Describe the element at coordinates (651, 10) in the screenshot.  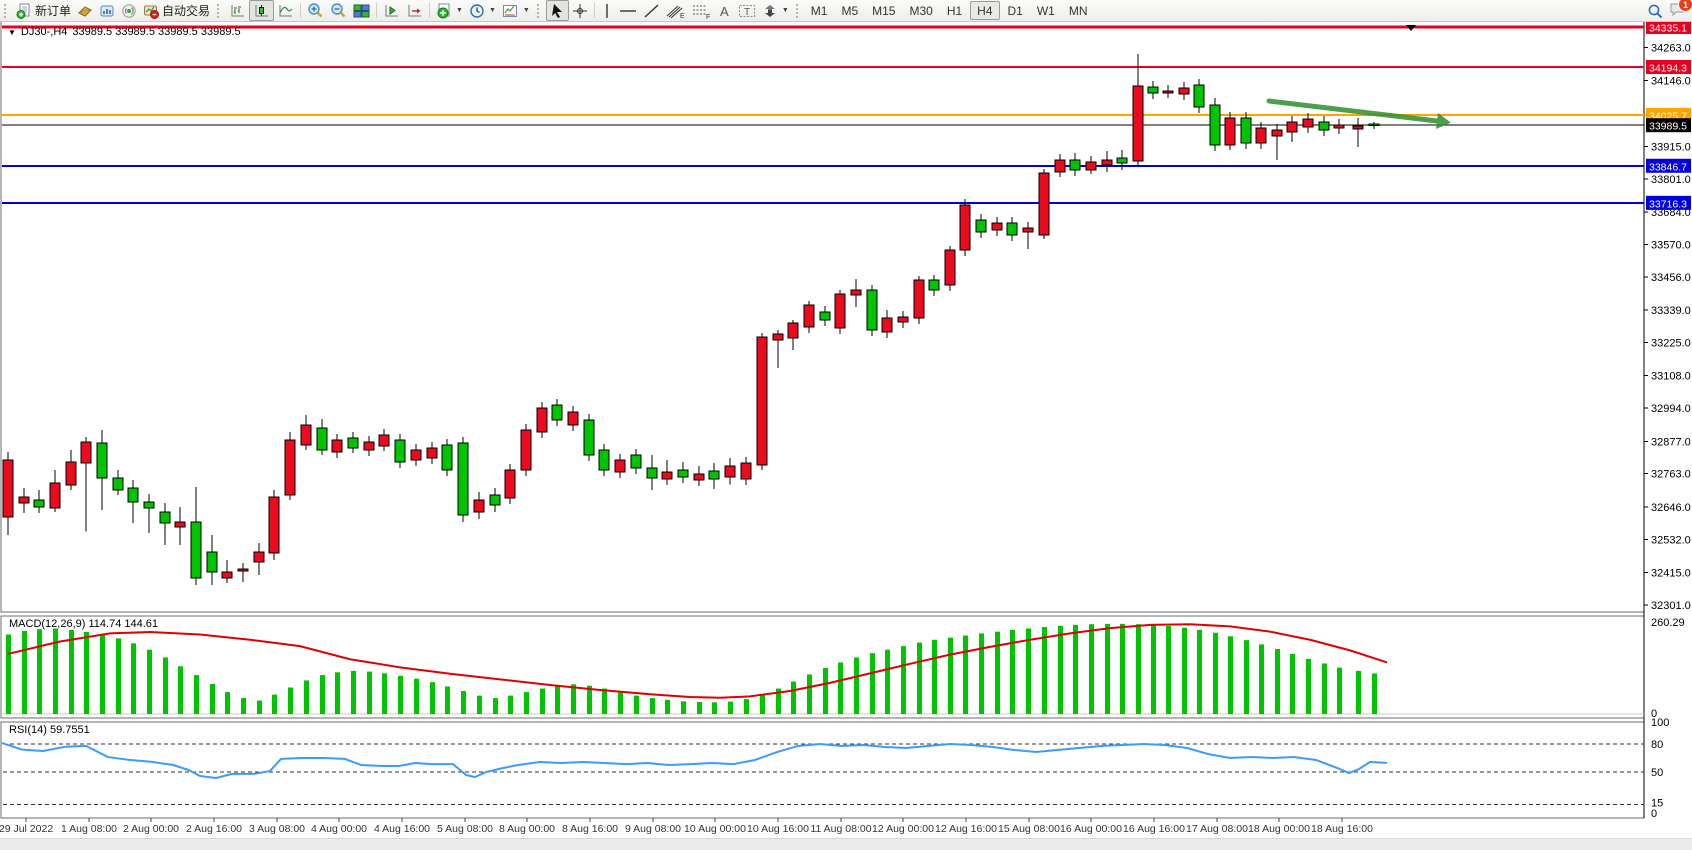
I see `trendline-tool-button` at that location.